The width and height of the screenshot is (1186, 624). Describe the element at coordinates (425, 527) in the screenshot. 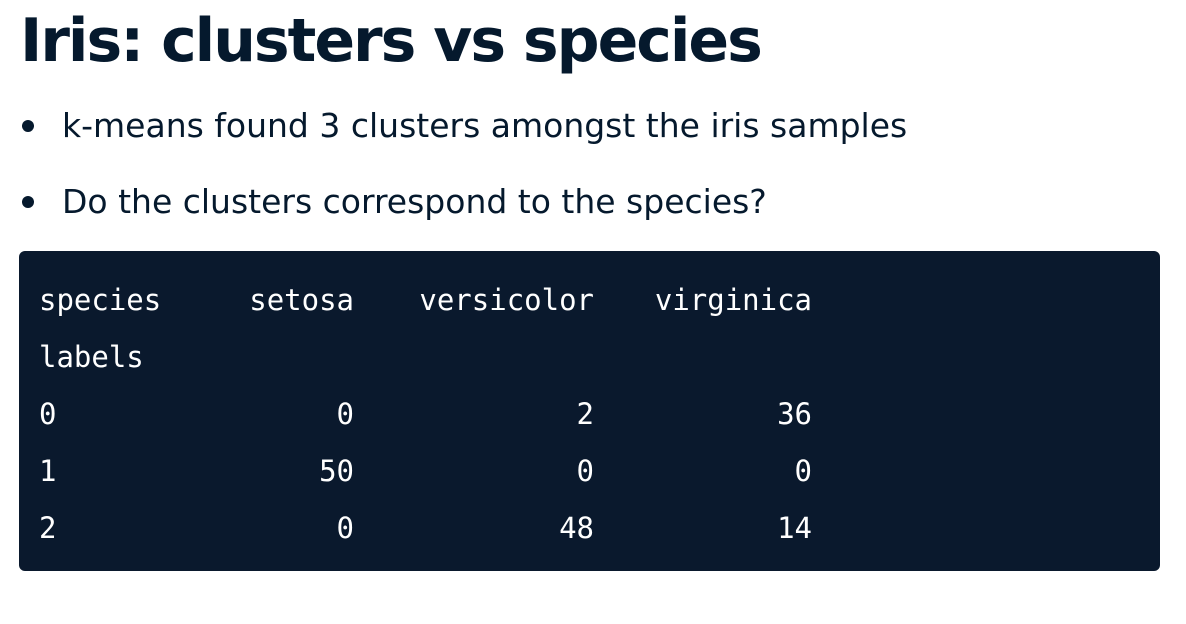

I see `table-row: 2 0 48 14` at that location.